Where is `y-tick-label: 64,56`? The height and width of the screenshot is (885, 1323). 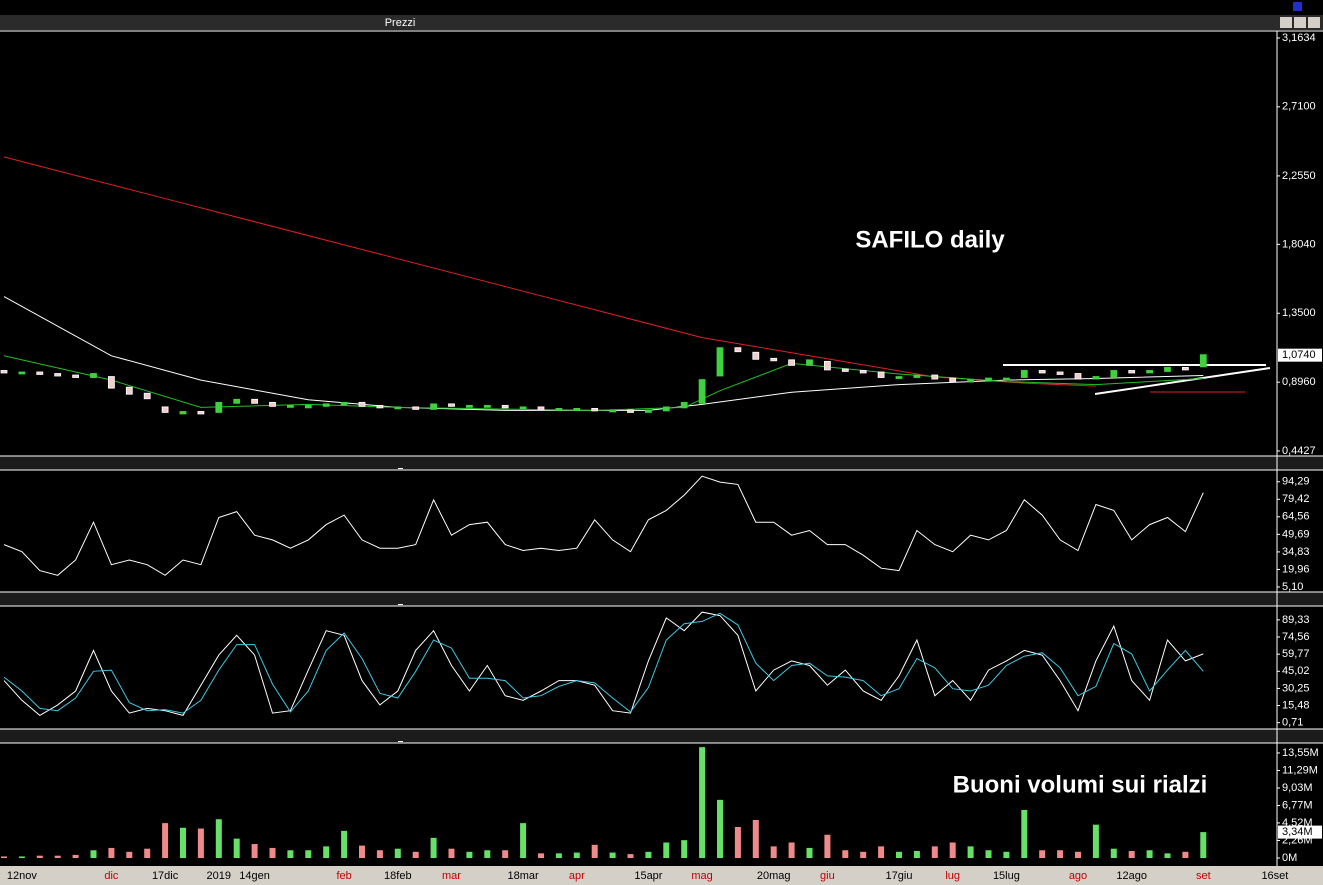
y-tick-label: 64,56 is located at coordinates (1296, 517).